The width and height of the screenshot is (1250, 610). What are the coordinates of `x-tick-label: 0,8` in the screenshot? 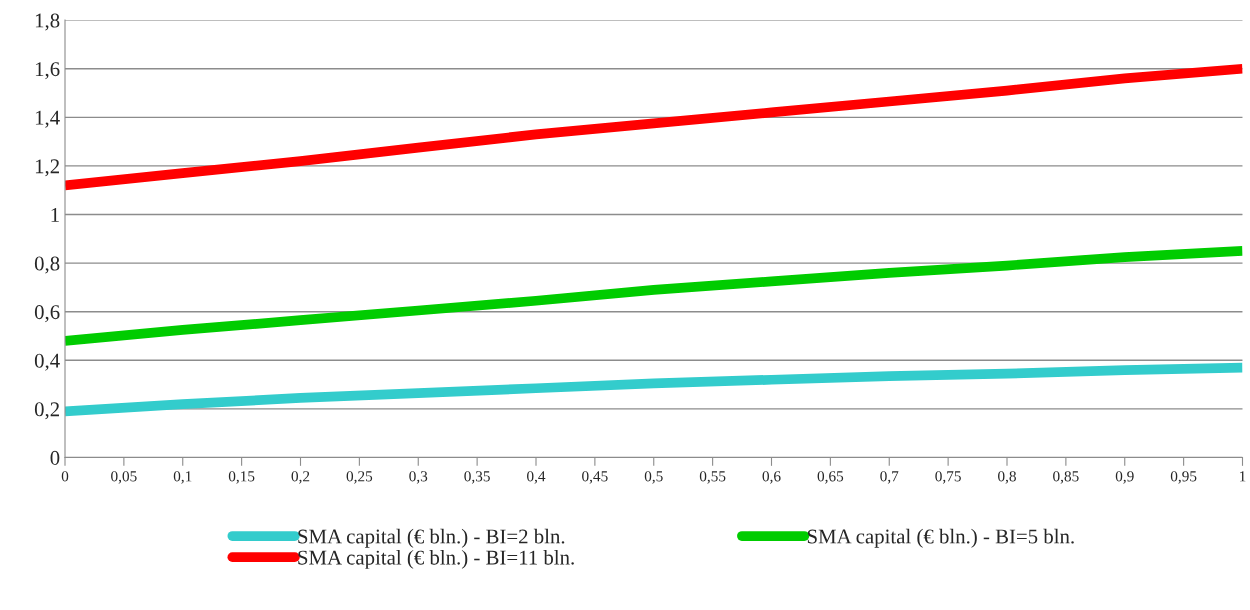 It's located at (1007, 477).